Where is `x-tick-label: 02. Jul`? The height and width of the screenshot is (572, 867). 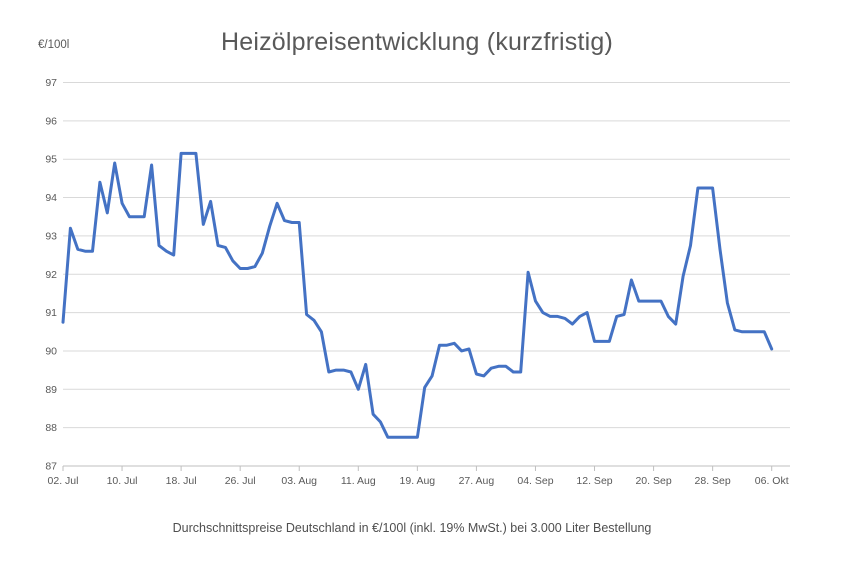 x-tick-label: 02. Jul is located at coordinates (63, 481).